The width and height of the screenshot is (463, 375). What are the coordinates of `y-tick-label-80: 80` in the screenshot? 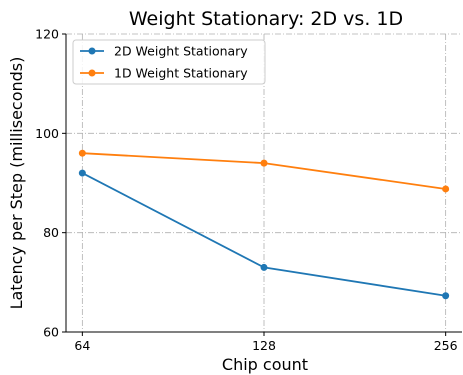 It's located at (51, 232).